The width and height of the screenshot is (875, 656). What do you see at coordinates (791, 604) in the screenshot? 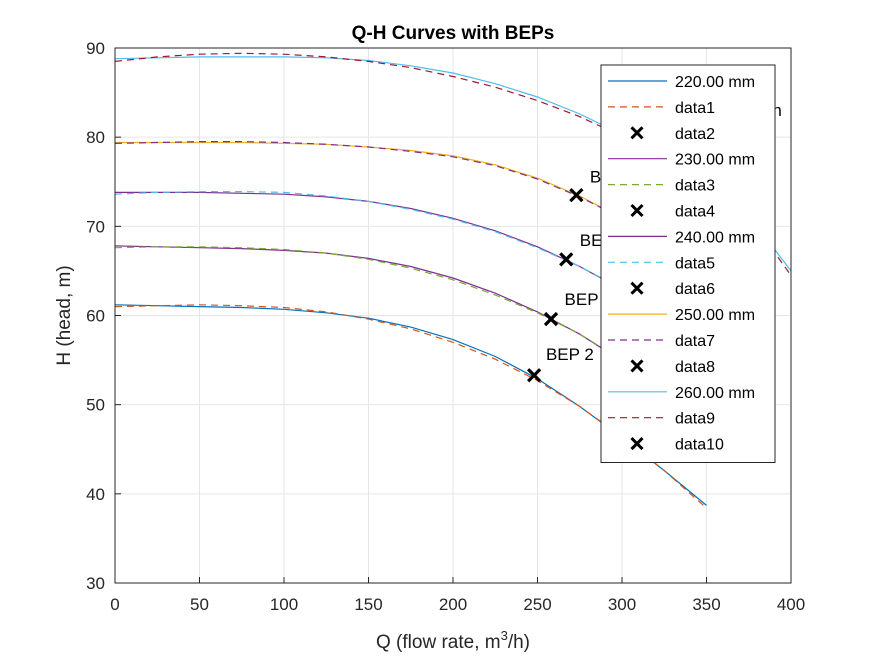
I see `x-tick-label: 400` at bounding box center [791, 604].